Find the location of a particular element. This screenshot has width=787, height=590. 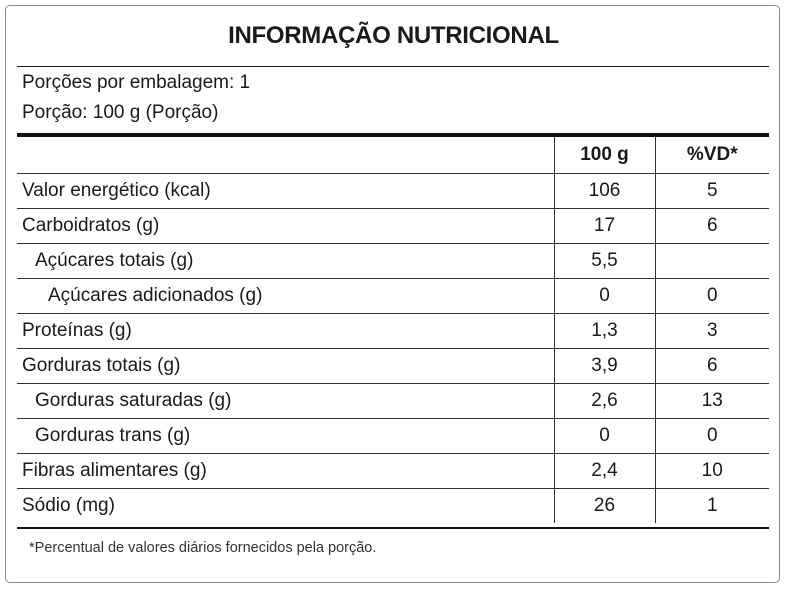

nutrient-name: Fibras alimentares (g) is located at coordinates (285, 471).